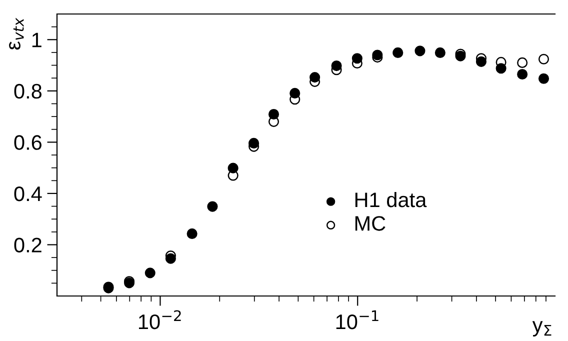 Image resolution: width=568 pixels, height=341 pixels. Describe the element at coordinates (391, 200) in the screenshot. I see `legend-label: H1 data` at that location.